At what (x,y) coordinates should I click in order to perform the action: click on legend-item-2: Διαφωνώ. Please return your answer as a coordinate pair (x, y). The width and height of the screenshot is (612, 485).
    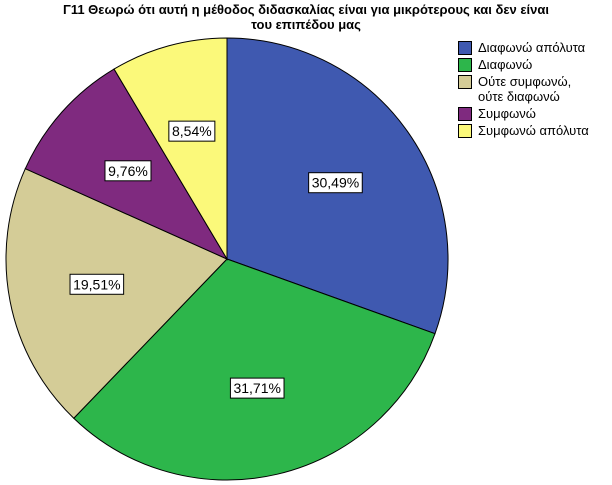
    Looking at the image, I should click on (523, 64).